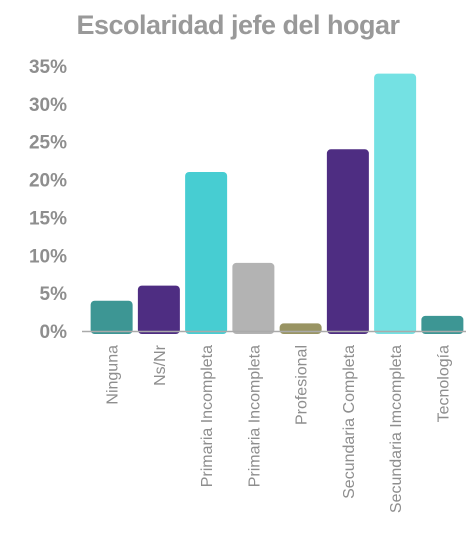  I want to click on y-tick-label: 5%, so click(54, 294).